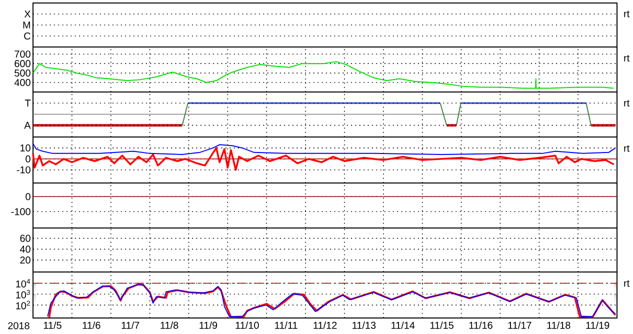  Describe the element at coordinates (25, 260) in the screenshot. I see `y-tick-label: 20` at that location.